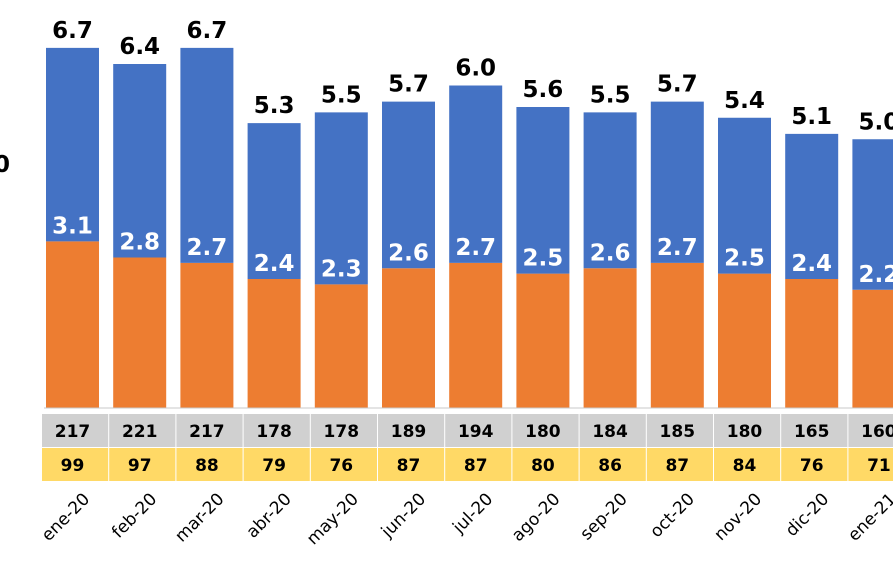 The width and height of the screenshot is (893, 564). What do you see at coordinates (543, 90) in the screenshot?
I see `total-value-label: 5.6` at bounding box center [543, 90].